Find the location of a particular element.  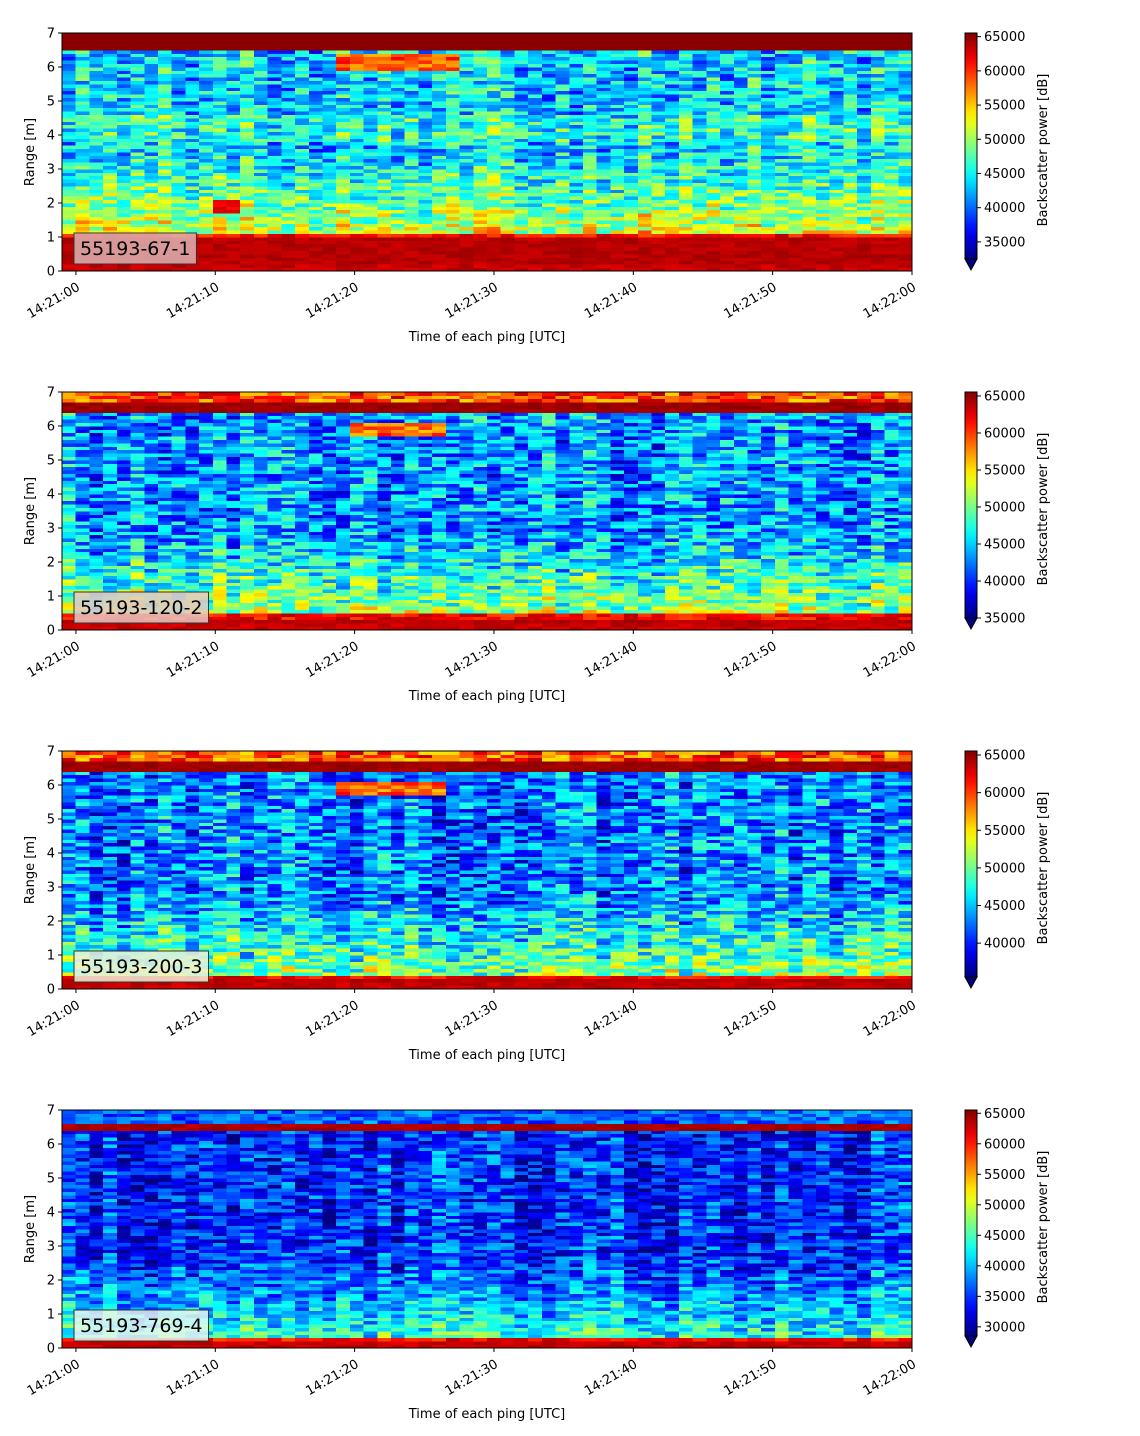

instrument-label: 55193-200-3 is located at coordinates (141, 967).